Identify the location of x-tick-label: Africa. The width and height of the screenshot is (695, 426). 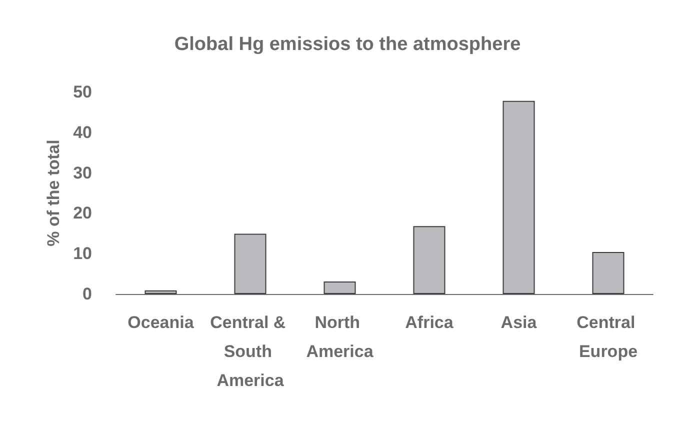
(429, 322).